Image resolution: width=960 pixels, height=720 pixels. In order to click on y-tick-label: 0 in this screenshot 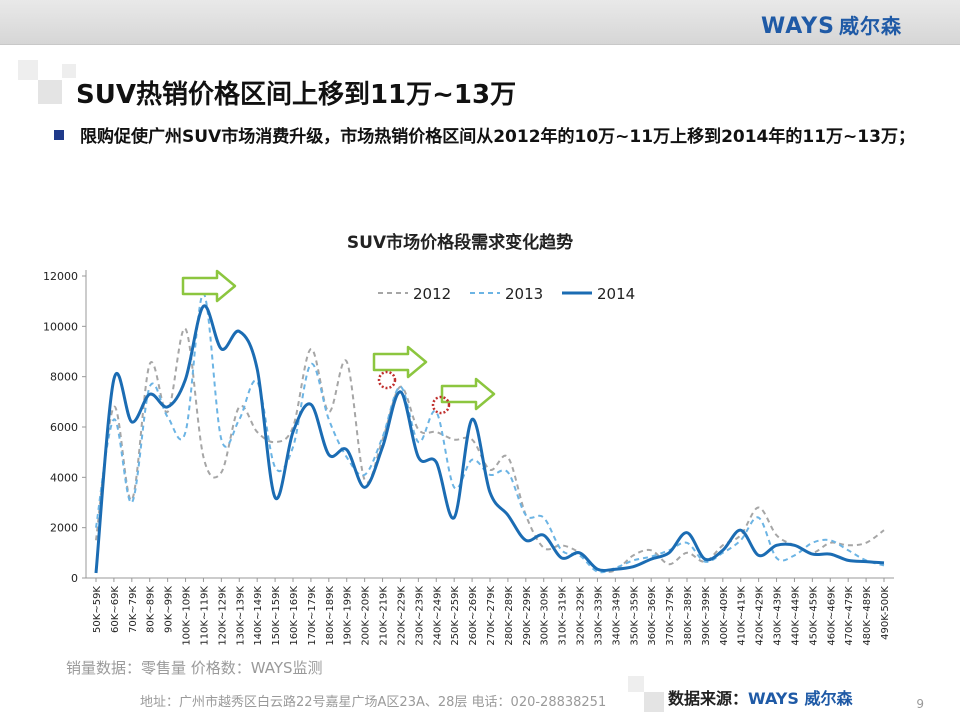, I will do `click(74, 578)`.